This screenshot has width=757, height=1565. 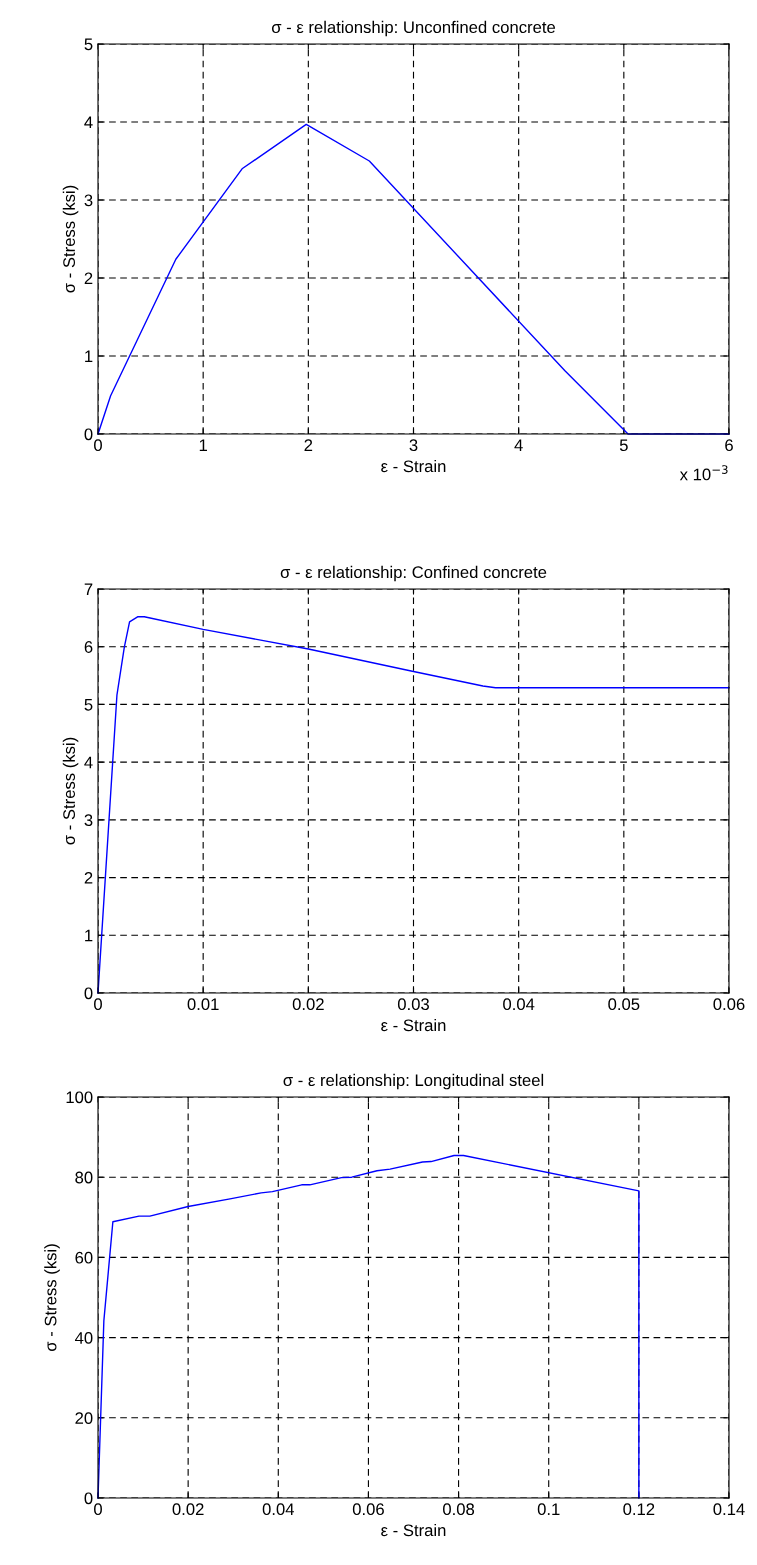 I want to click on x-tick-label: 2, so click(x=308, y=445).